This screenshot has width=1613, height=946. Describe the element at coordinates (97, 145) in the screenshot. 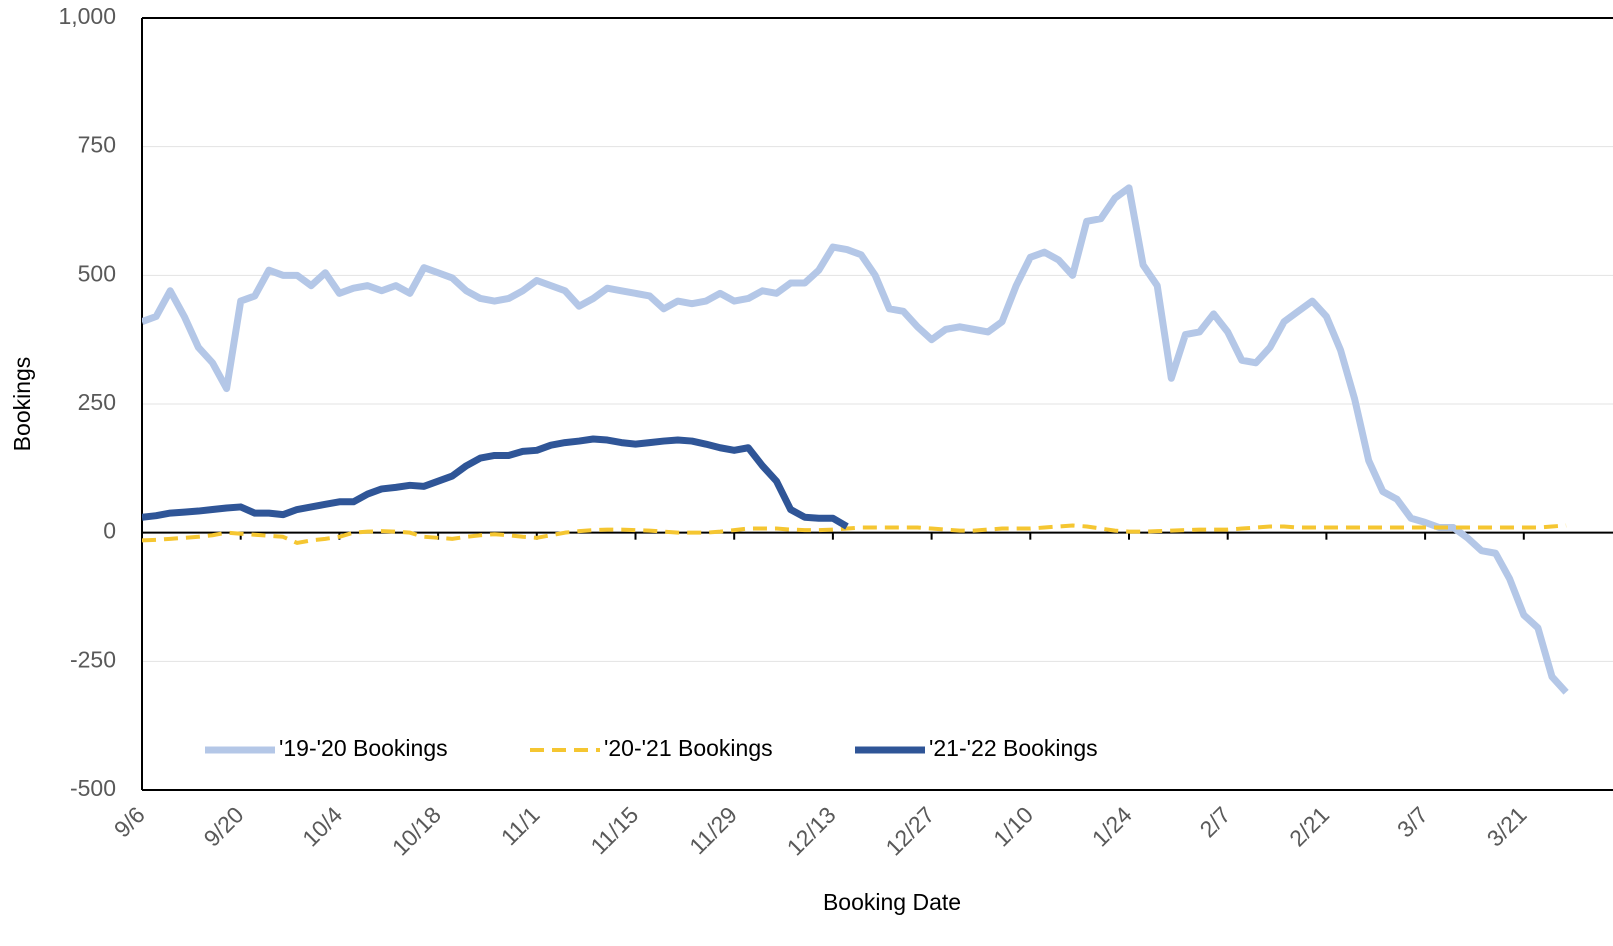

I see `y-tick-label: 750` at that location.